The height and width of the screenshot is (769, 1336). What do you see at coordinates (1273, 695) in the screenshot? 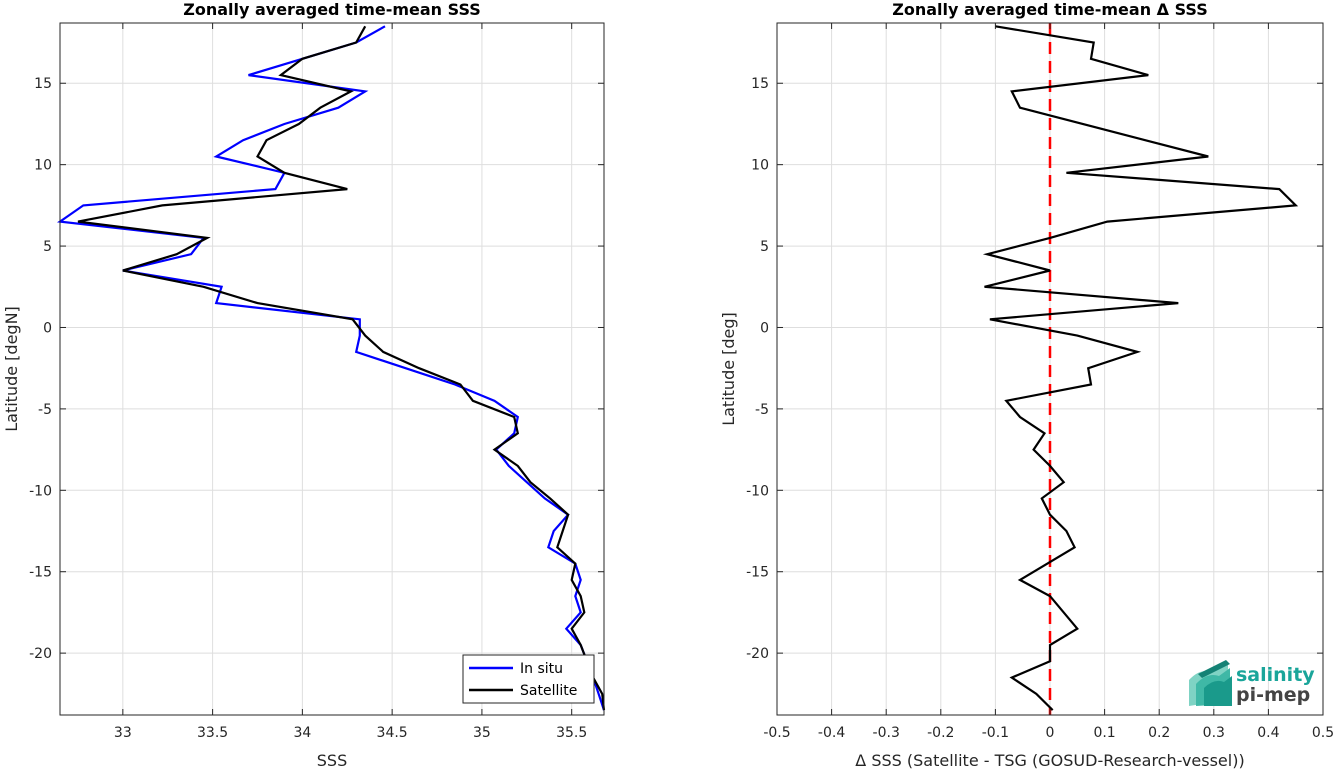
I see `logo-text-pi-mep: pi-mep` at bounding box center [1273, 695].